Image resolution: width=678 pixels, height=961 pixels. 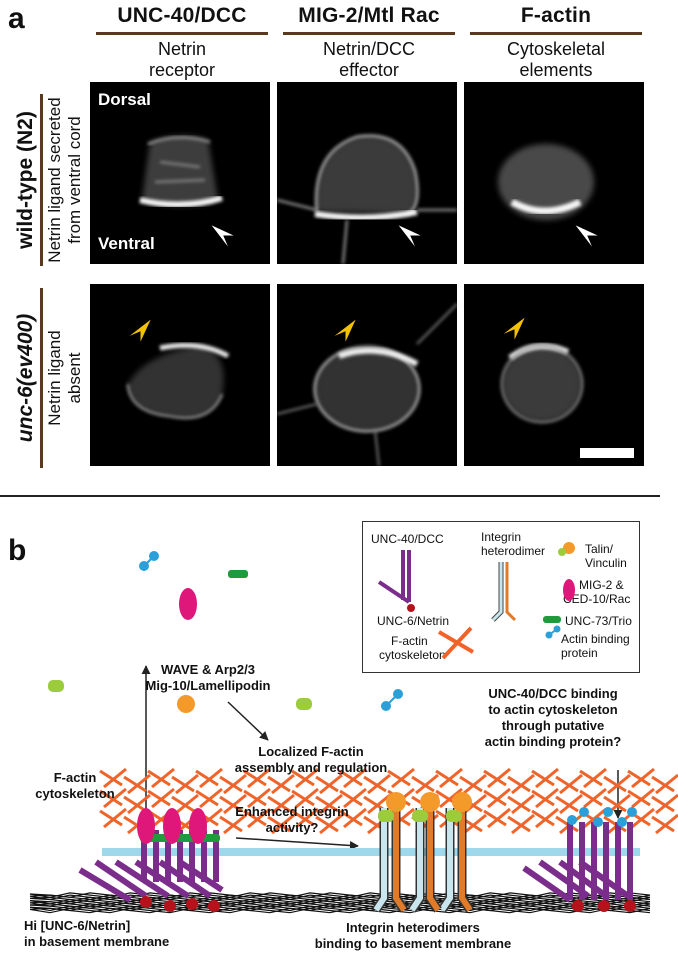 I want to click on micrograph-unc6-mig2, so click(x=367, y=375).